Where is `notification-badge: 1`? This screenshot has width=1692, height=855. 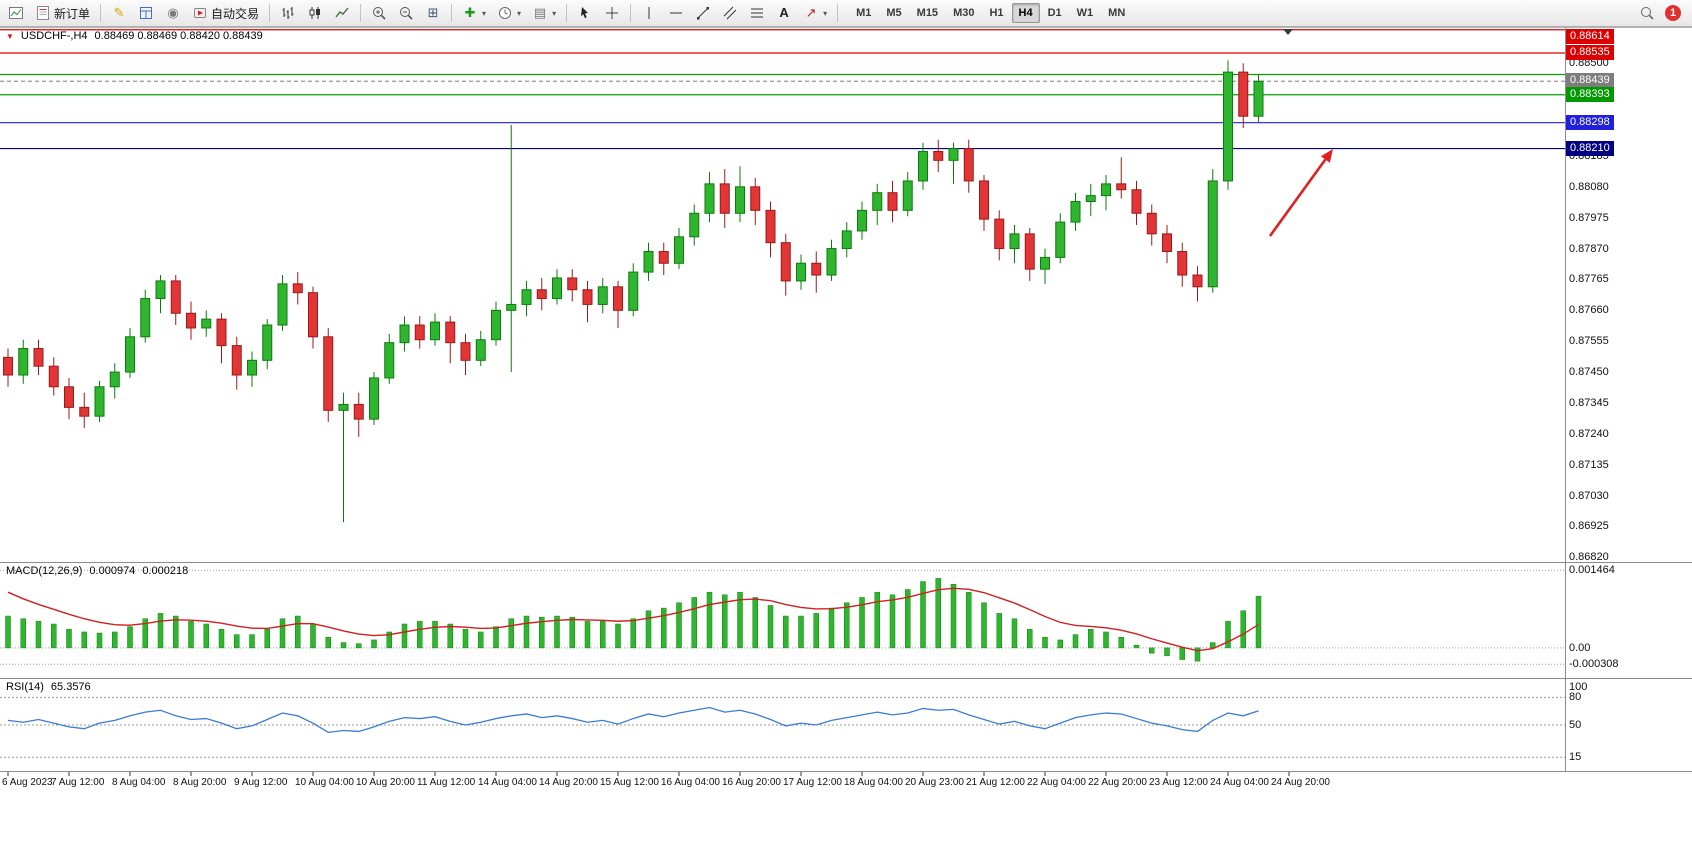
notification-badge: 1 is located at coordinates (1673, 13).